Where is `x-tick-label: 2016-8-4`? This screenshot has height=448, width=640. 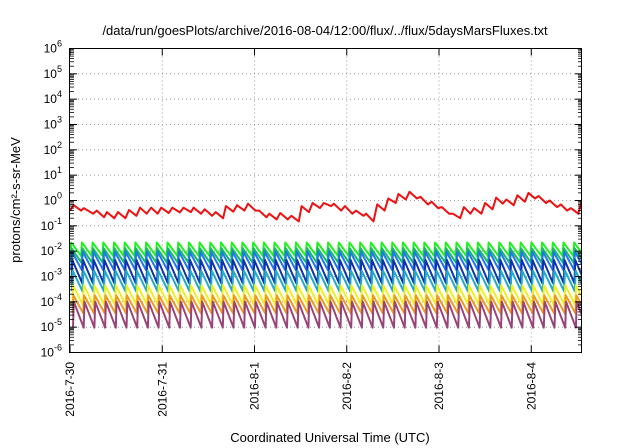
x-tick-label: 2016-8-4 is located at coordinates (531, 386).